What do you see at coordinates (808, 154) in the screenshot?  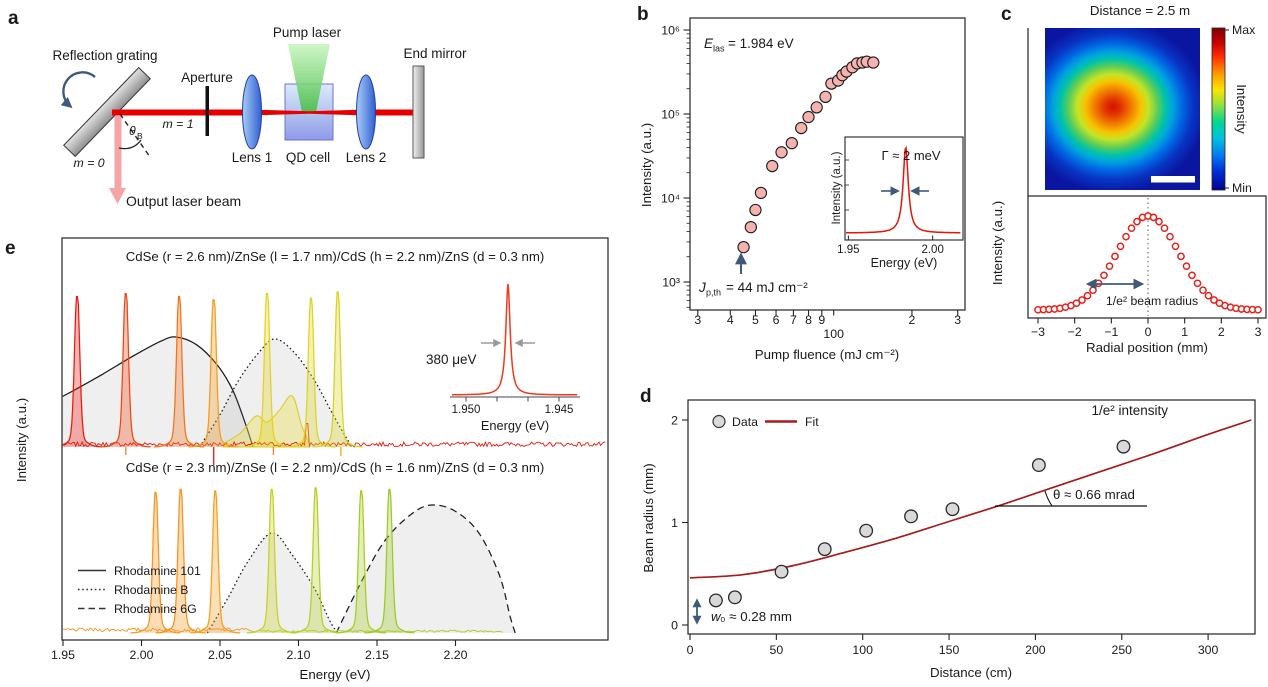 I see `b-data-series` at bounding box center [808, 154].